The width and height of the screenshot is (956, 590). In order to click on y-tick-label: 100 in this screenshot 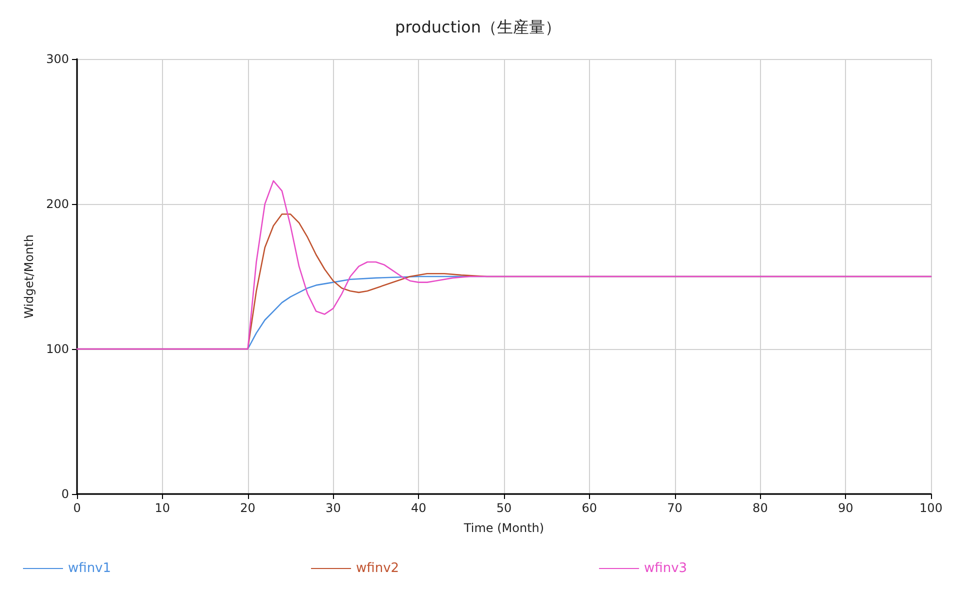, I will do `click(57, 349)`.